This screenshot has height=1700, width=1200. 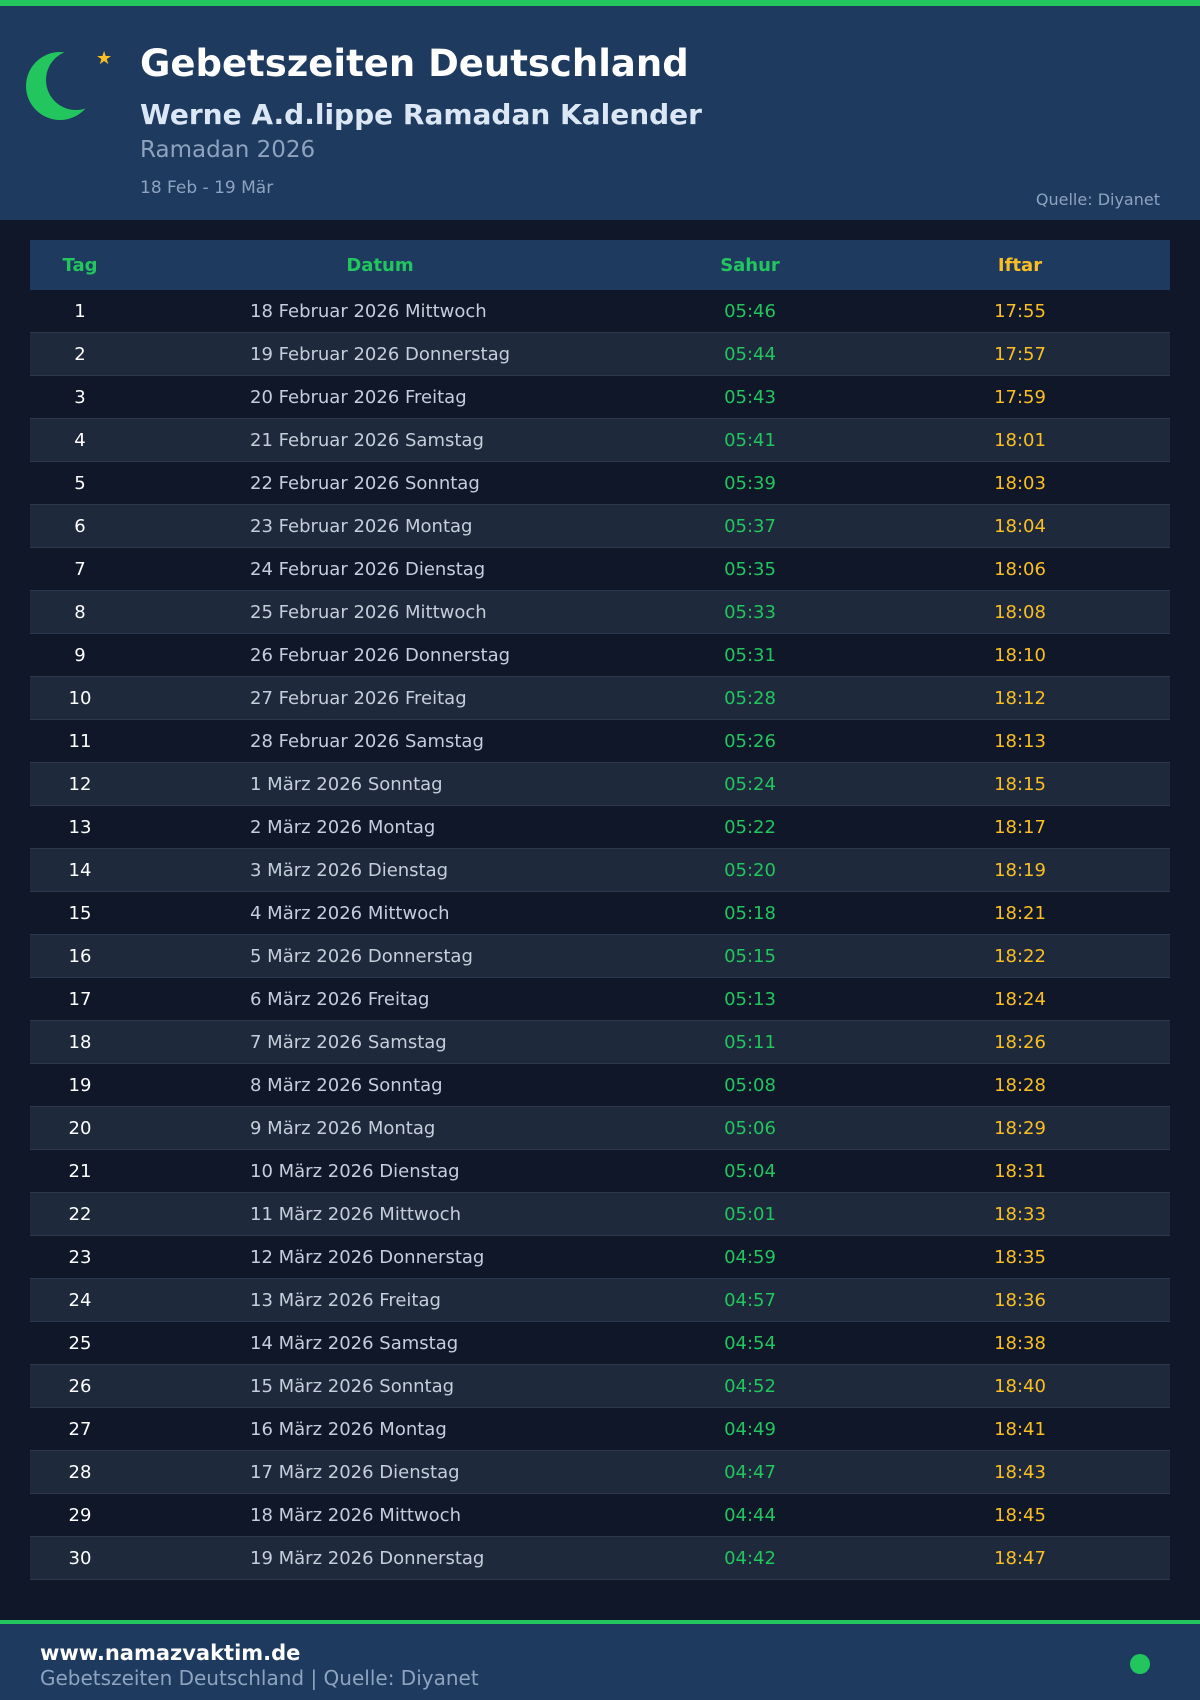 I want to click on day-number: 29, so click(x=80, y=1515).